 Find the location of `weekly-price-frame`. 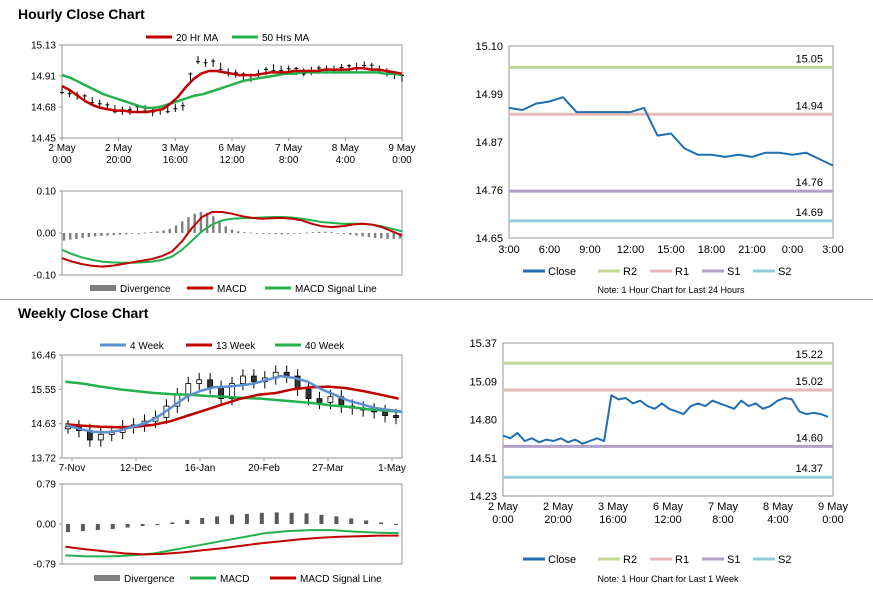

weekly-price-frame is located at coordinates (232, 406).